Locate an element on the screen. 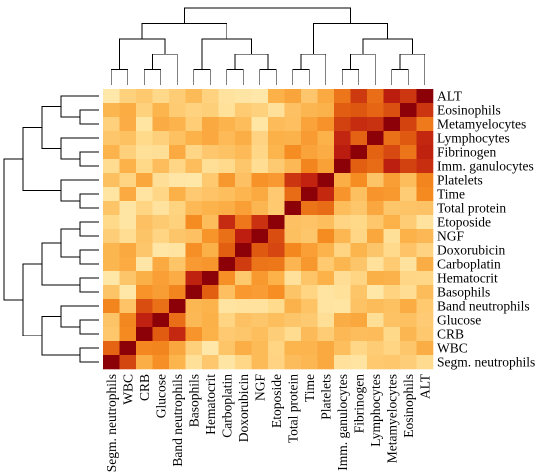  row-label: Imm. ganulocytes is located at coordinates (485, 166).